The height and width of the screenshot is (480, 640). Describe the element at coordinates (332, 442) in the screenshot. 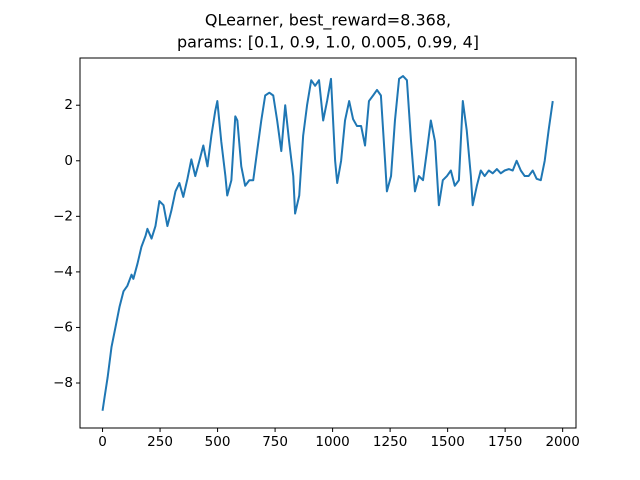

I see `x-tick-label: 1000` at that location.